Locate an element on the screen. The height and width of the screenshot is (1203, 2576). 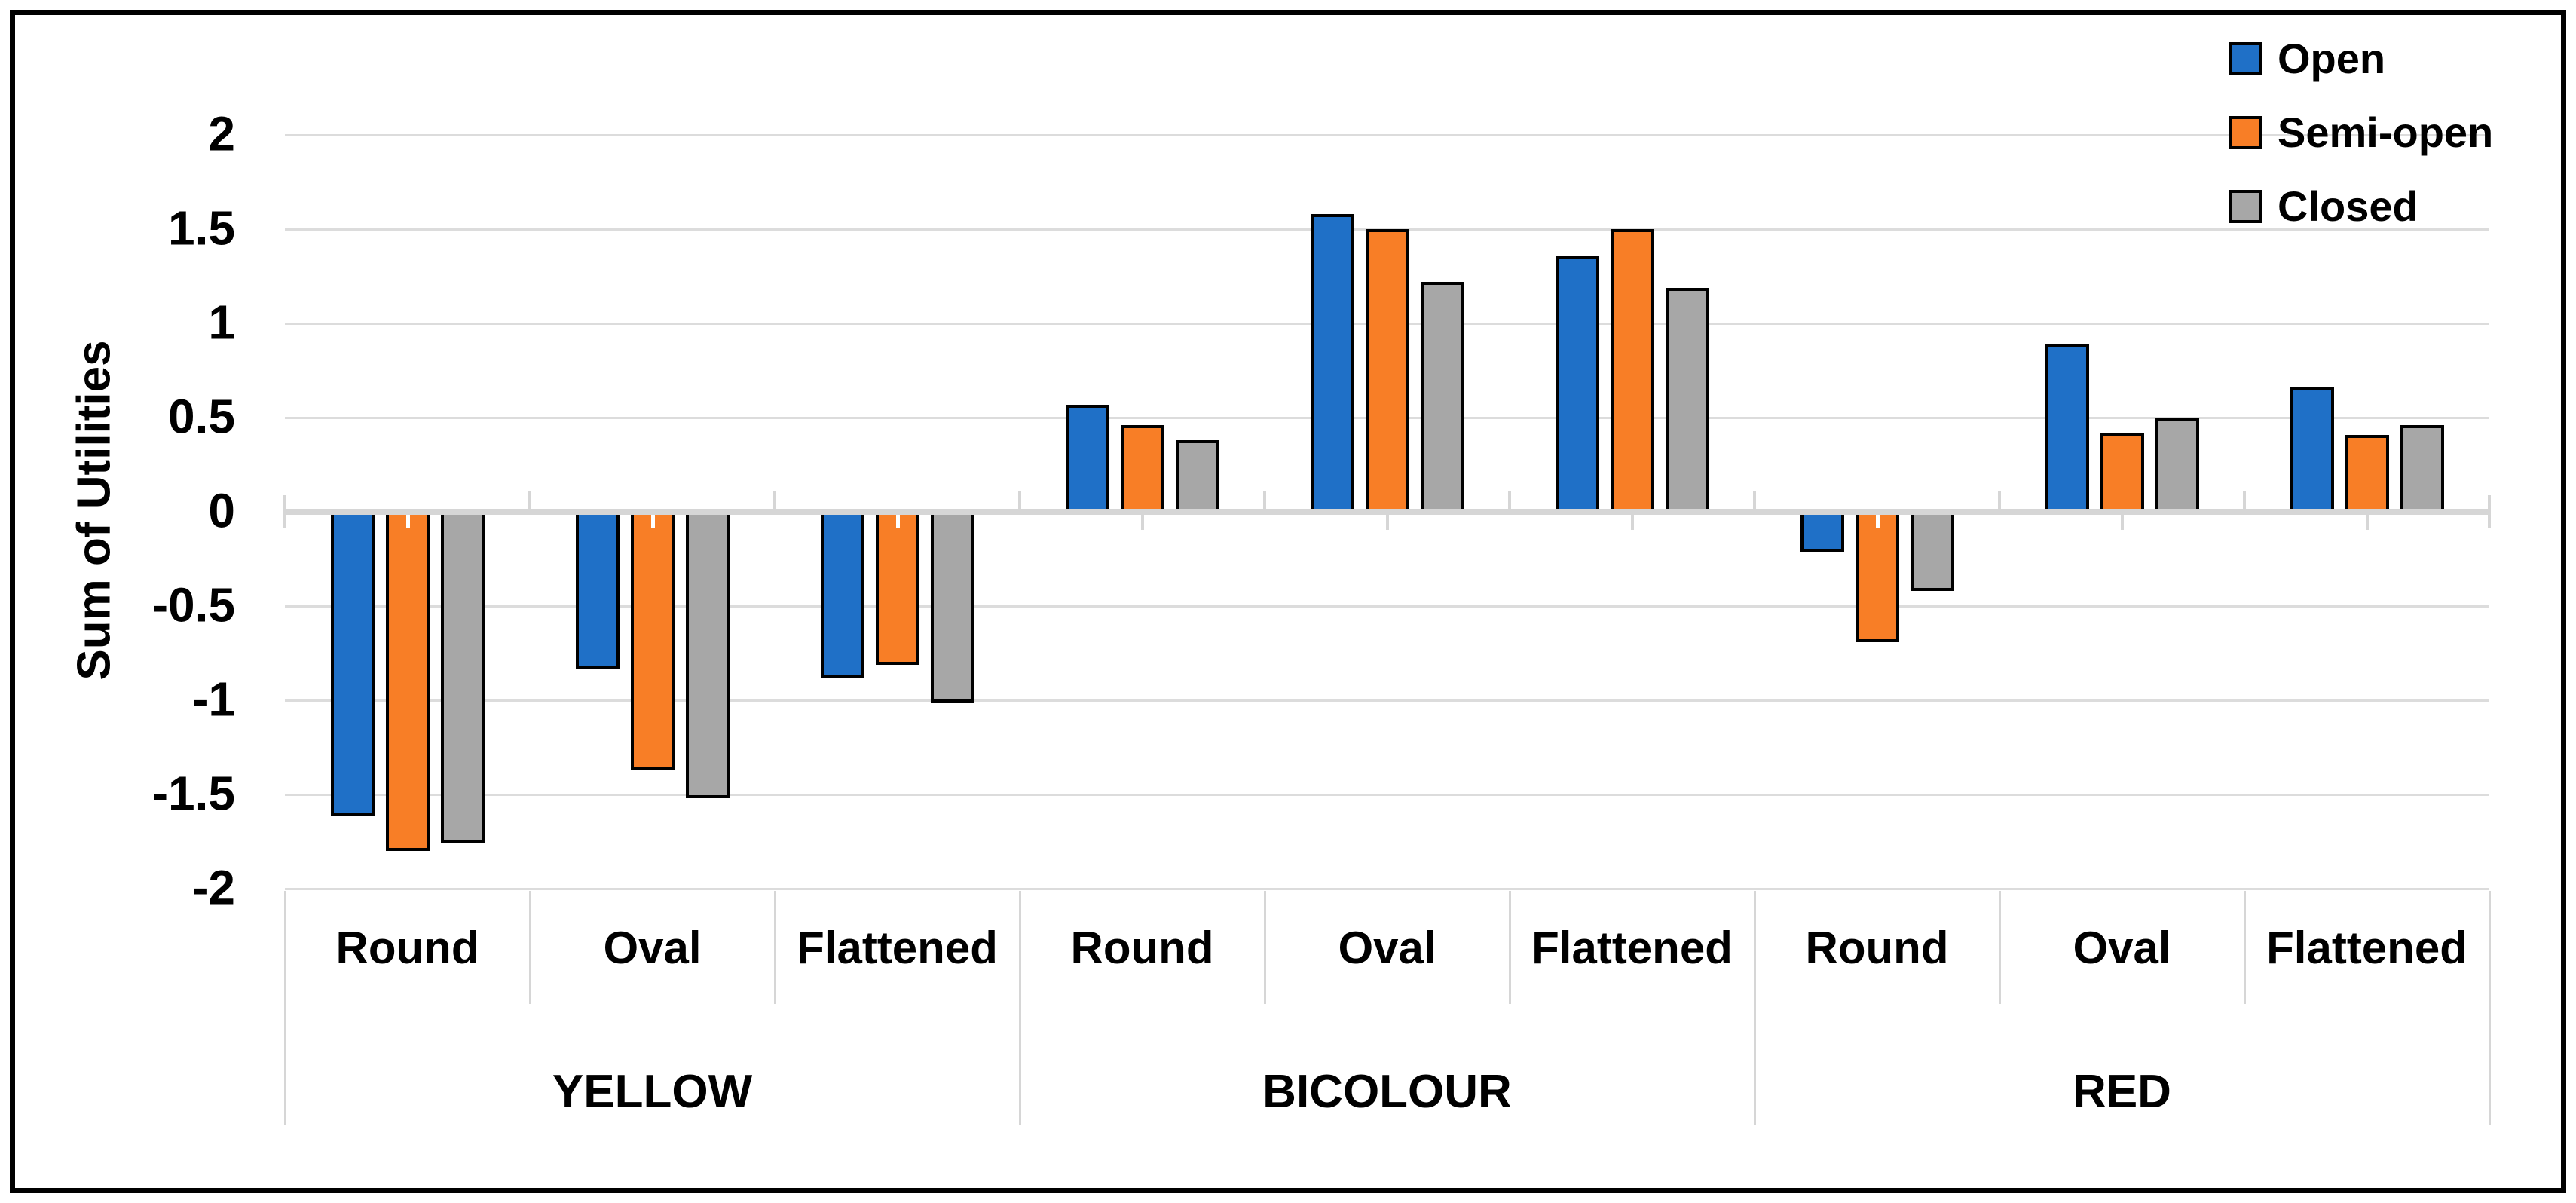
legend-label: Semi-open is located at coordinates (2386, 132).